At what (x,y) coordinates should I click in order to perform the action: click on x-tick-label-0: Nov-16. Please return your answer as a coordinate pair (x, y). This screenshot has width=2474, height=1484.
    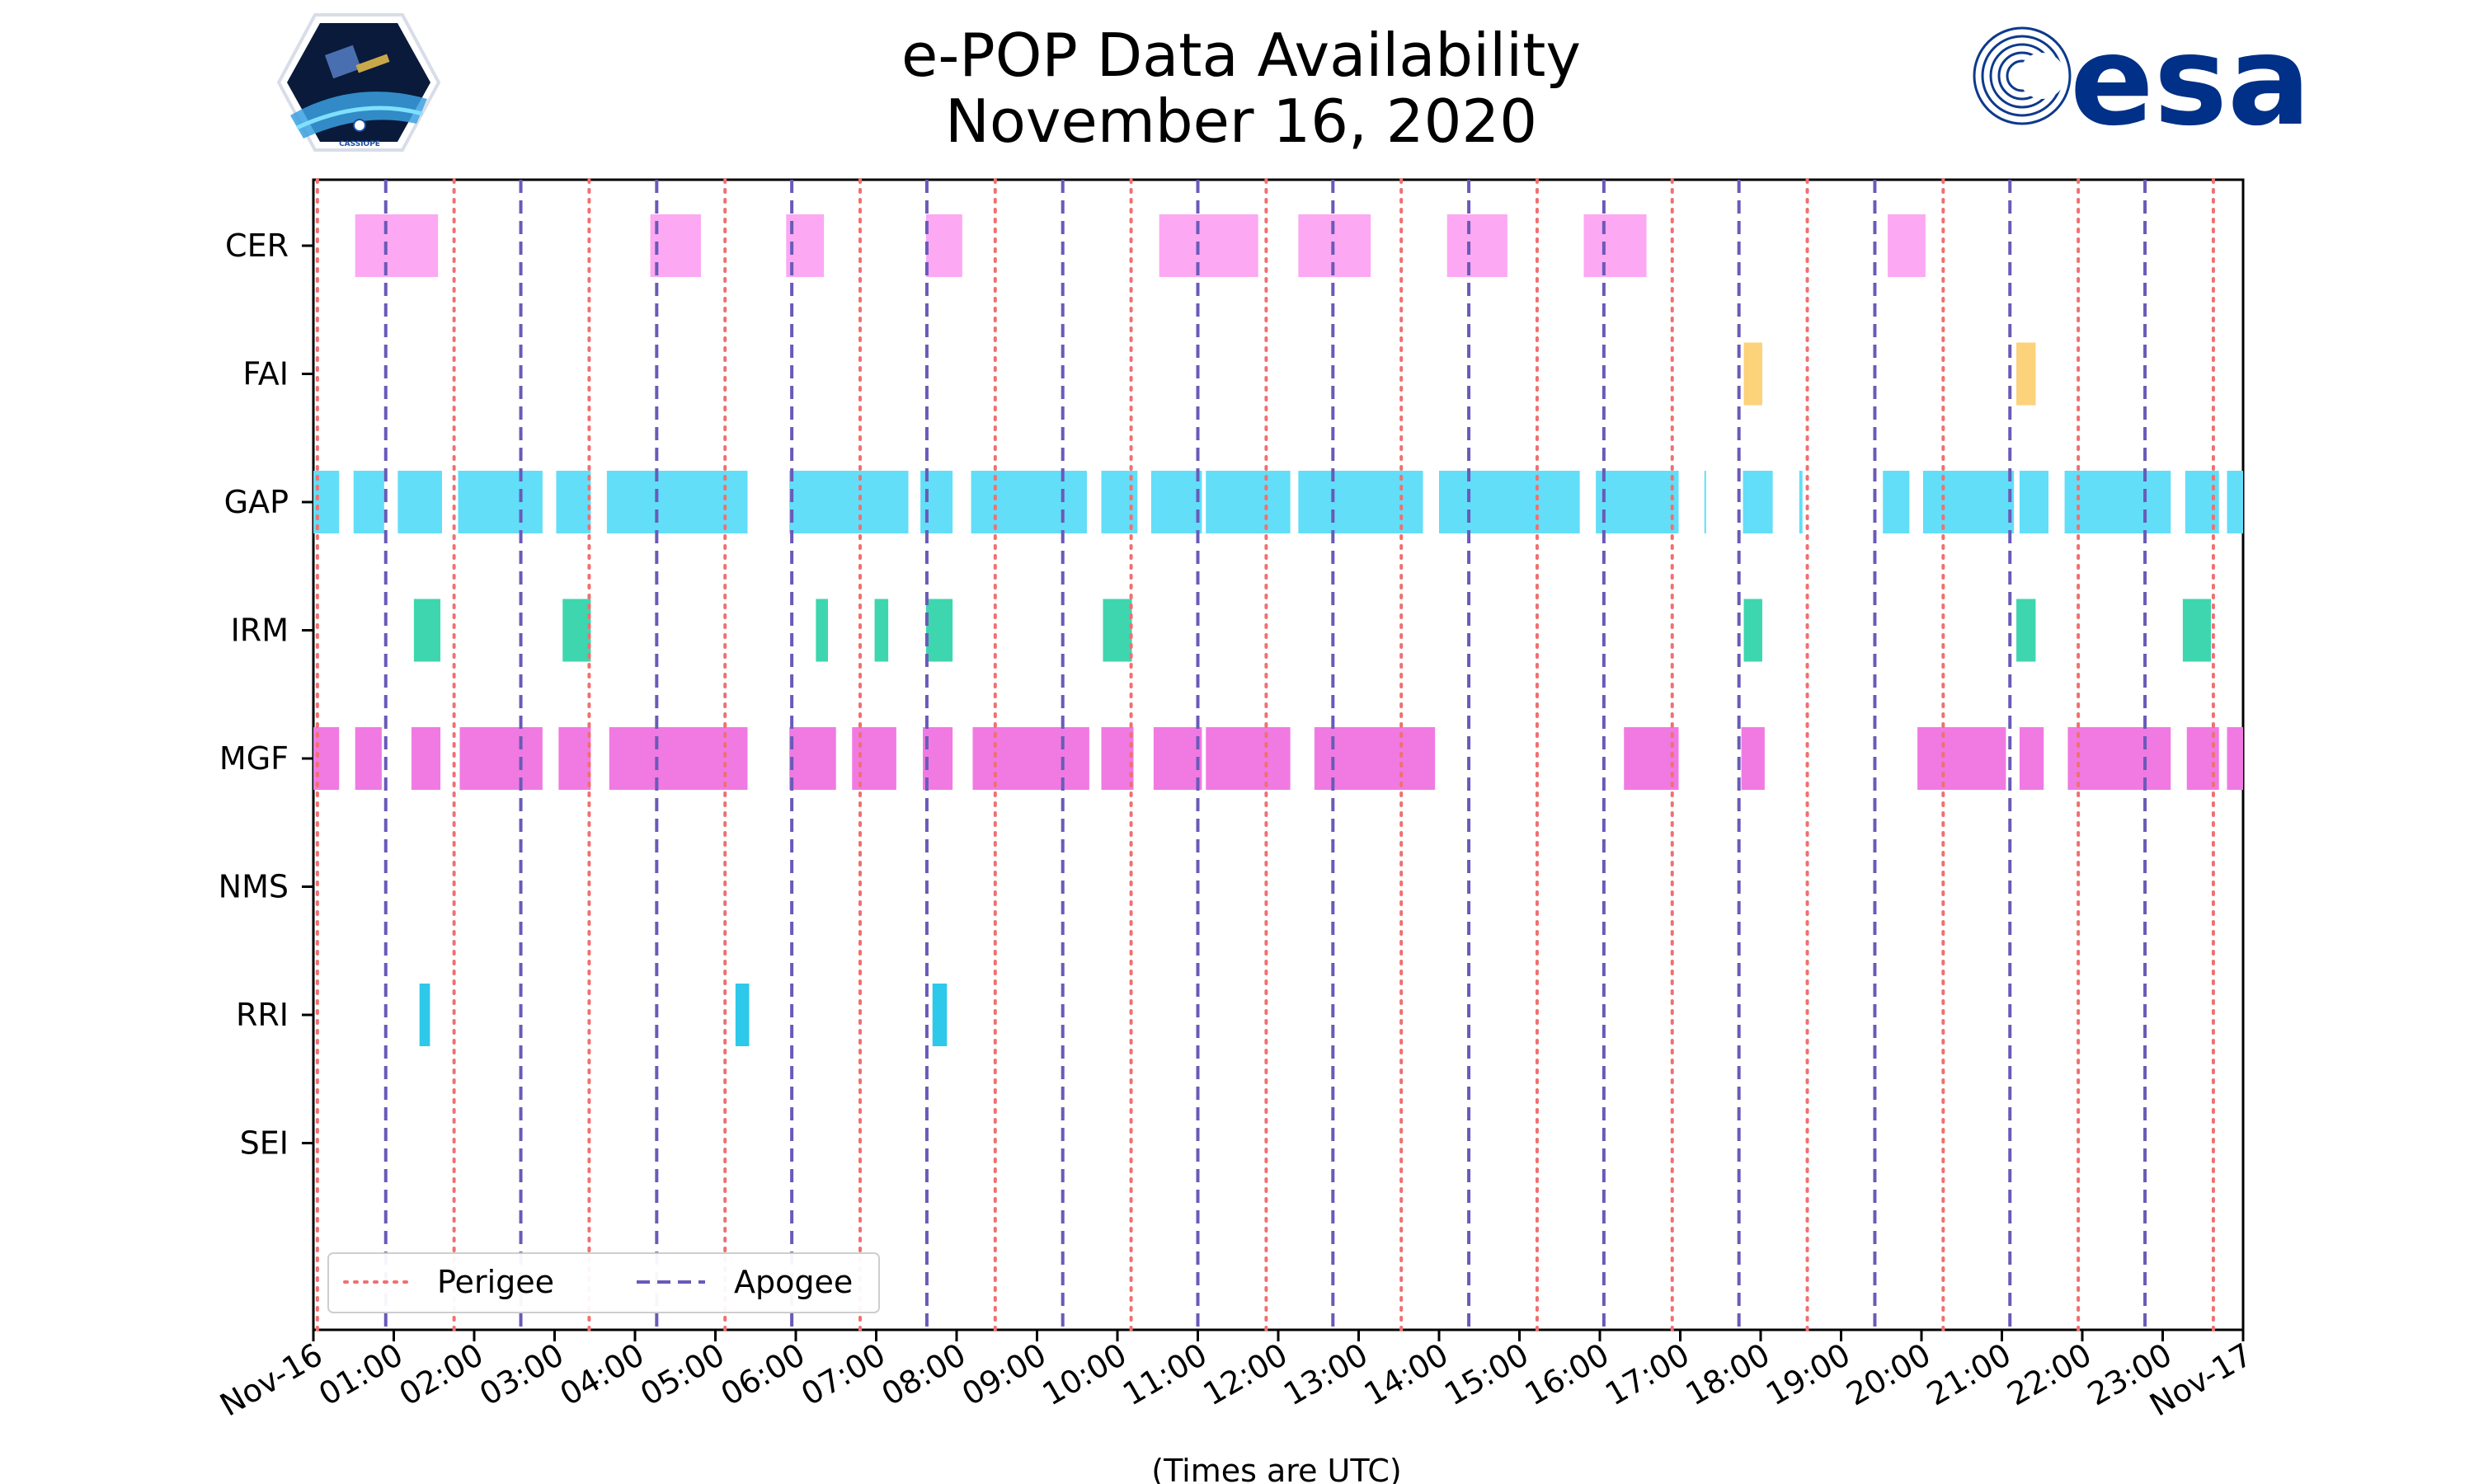
    Looking at the image, I should click on (271, 1380).